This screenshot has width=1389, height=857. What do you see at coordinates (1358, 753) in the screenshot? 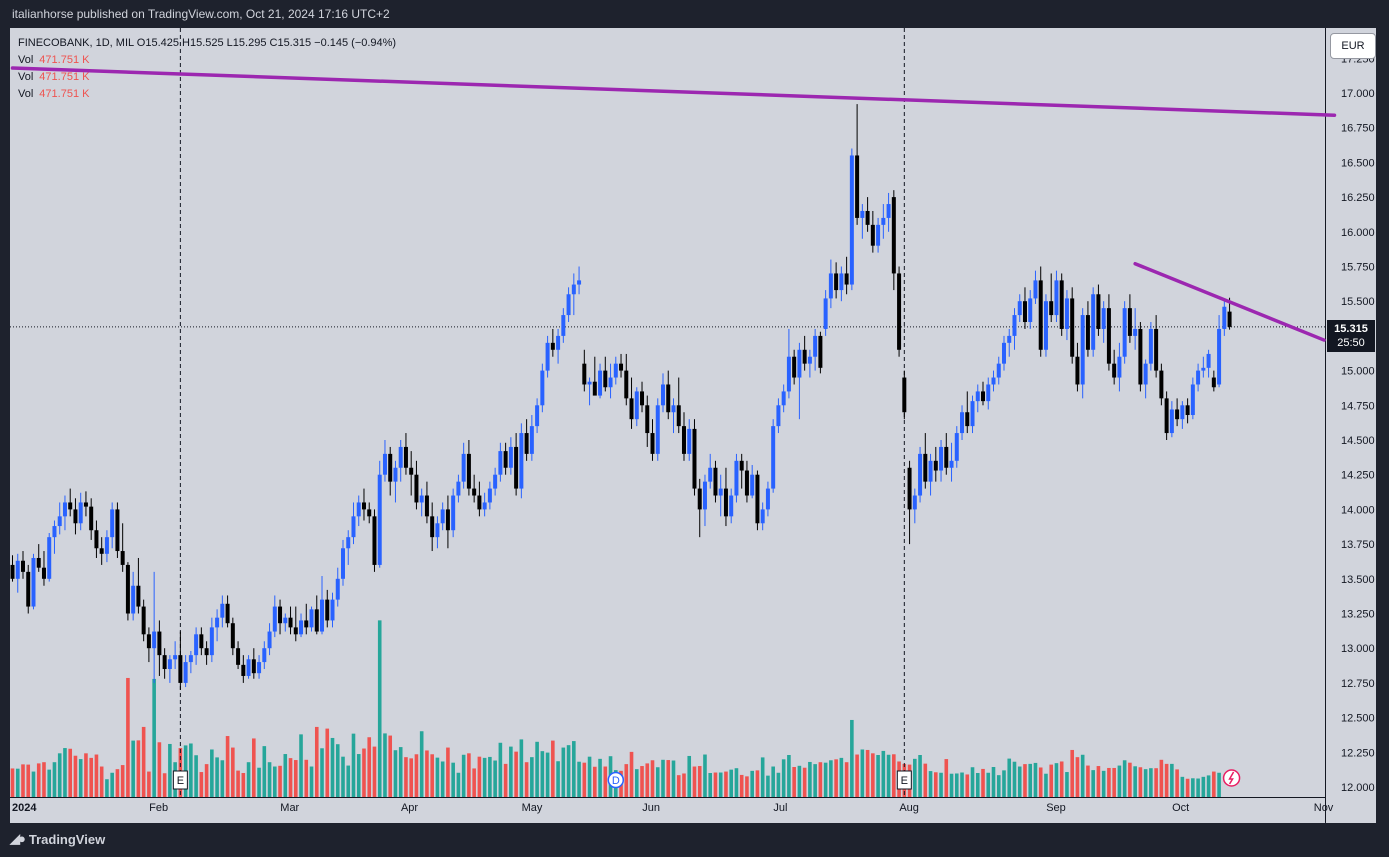
I see `y-tick-label: 12.250` at bounding box center [1358, 753].